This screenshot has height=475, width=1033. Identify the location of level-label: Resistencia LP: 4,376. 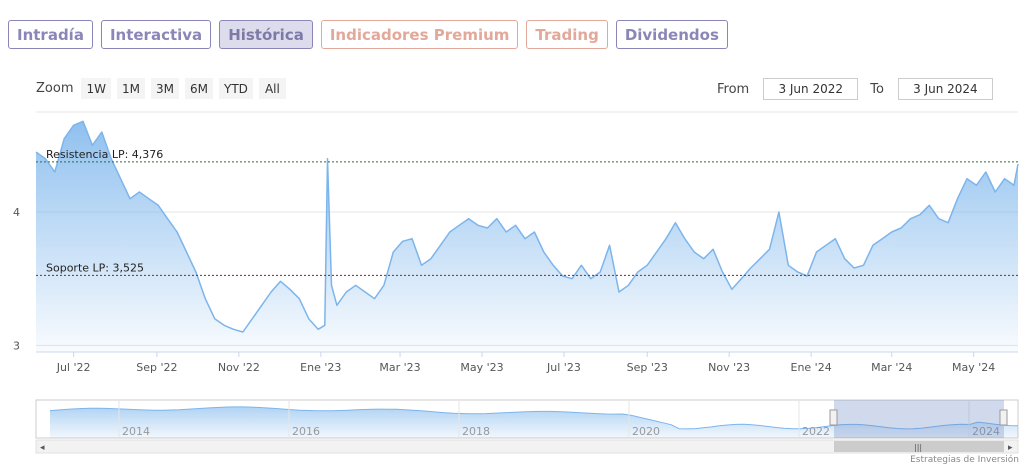
(104, 154).